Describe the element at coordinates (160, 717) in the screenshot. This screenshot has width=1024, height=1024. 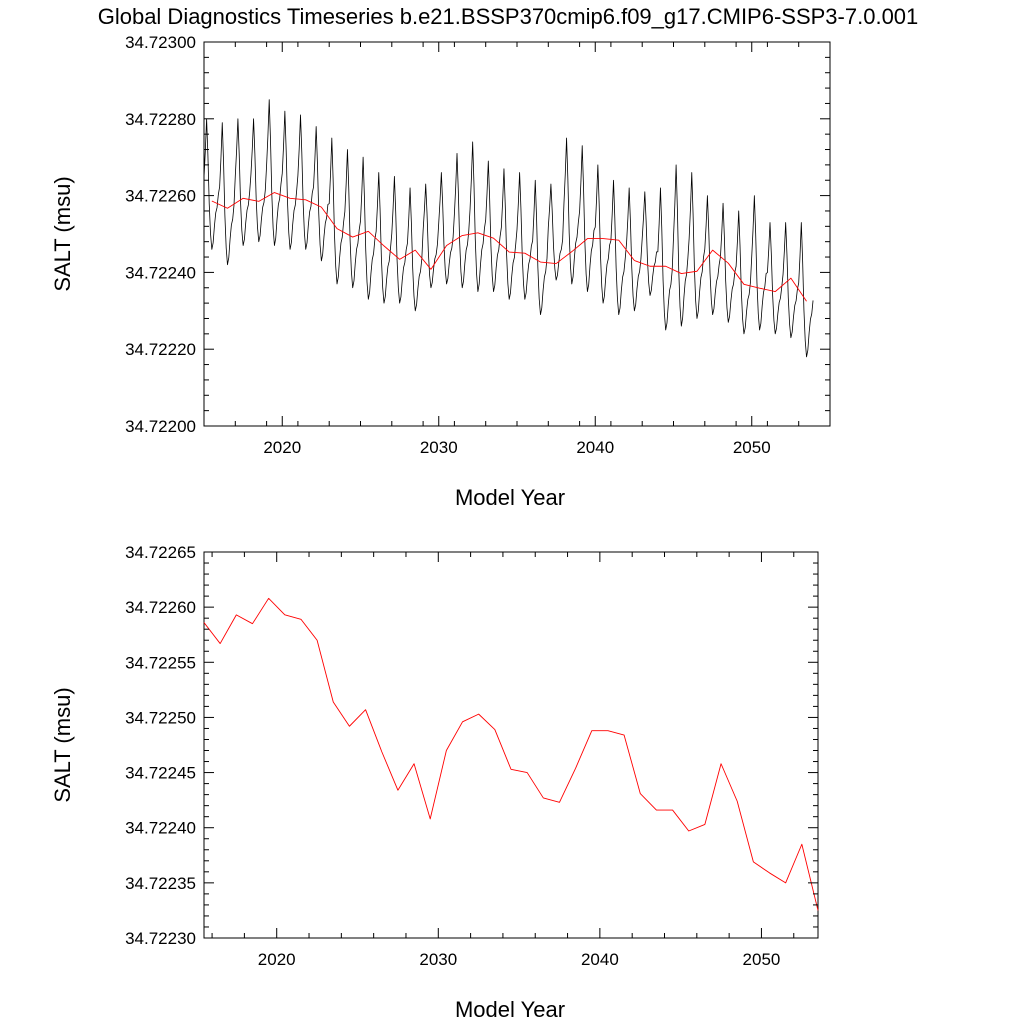
I see `y-tick-label: 34.72250` at that location.